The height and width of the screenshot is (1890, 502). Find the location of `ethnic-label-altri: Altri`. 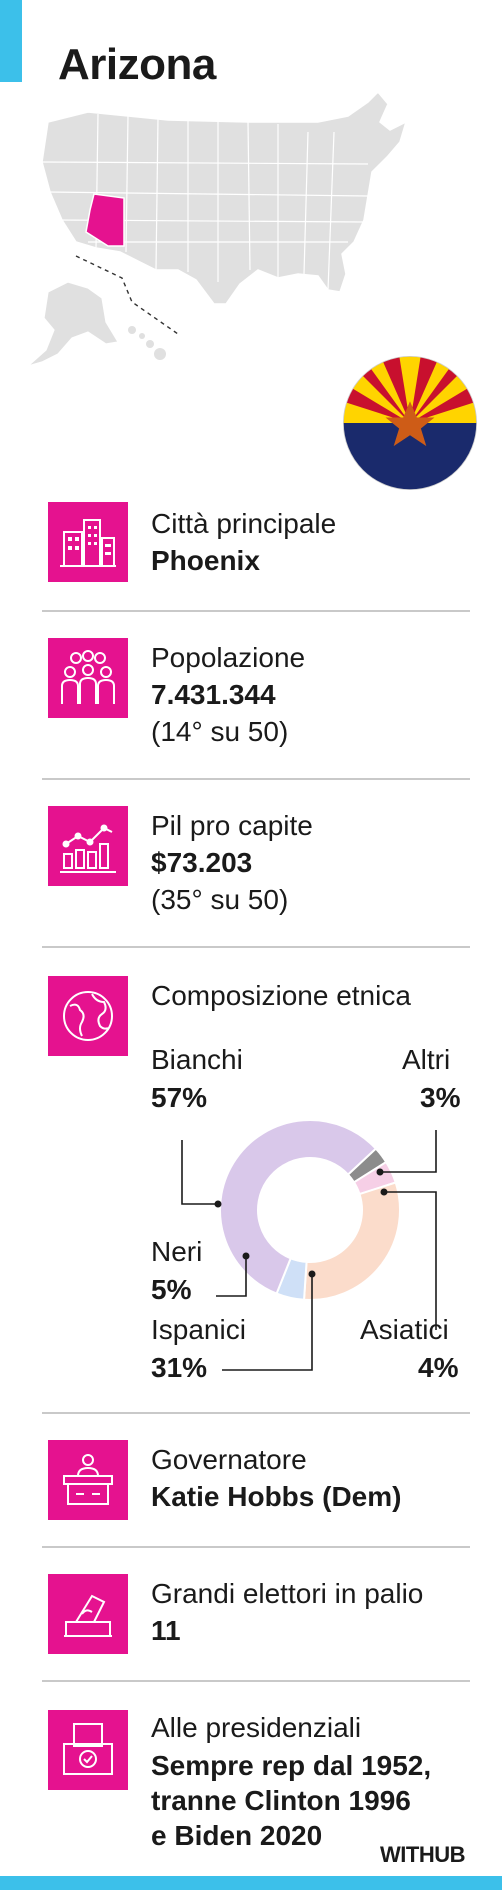

ethnic-label-altri: Altri is located at coordinates (426, 1059).